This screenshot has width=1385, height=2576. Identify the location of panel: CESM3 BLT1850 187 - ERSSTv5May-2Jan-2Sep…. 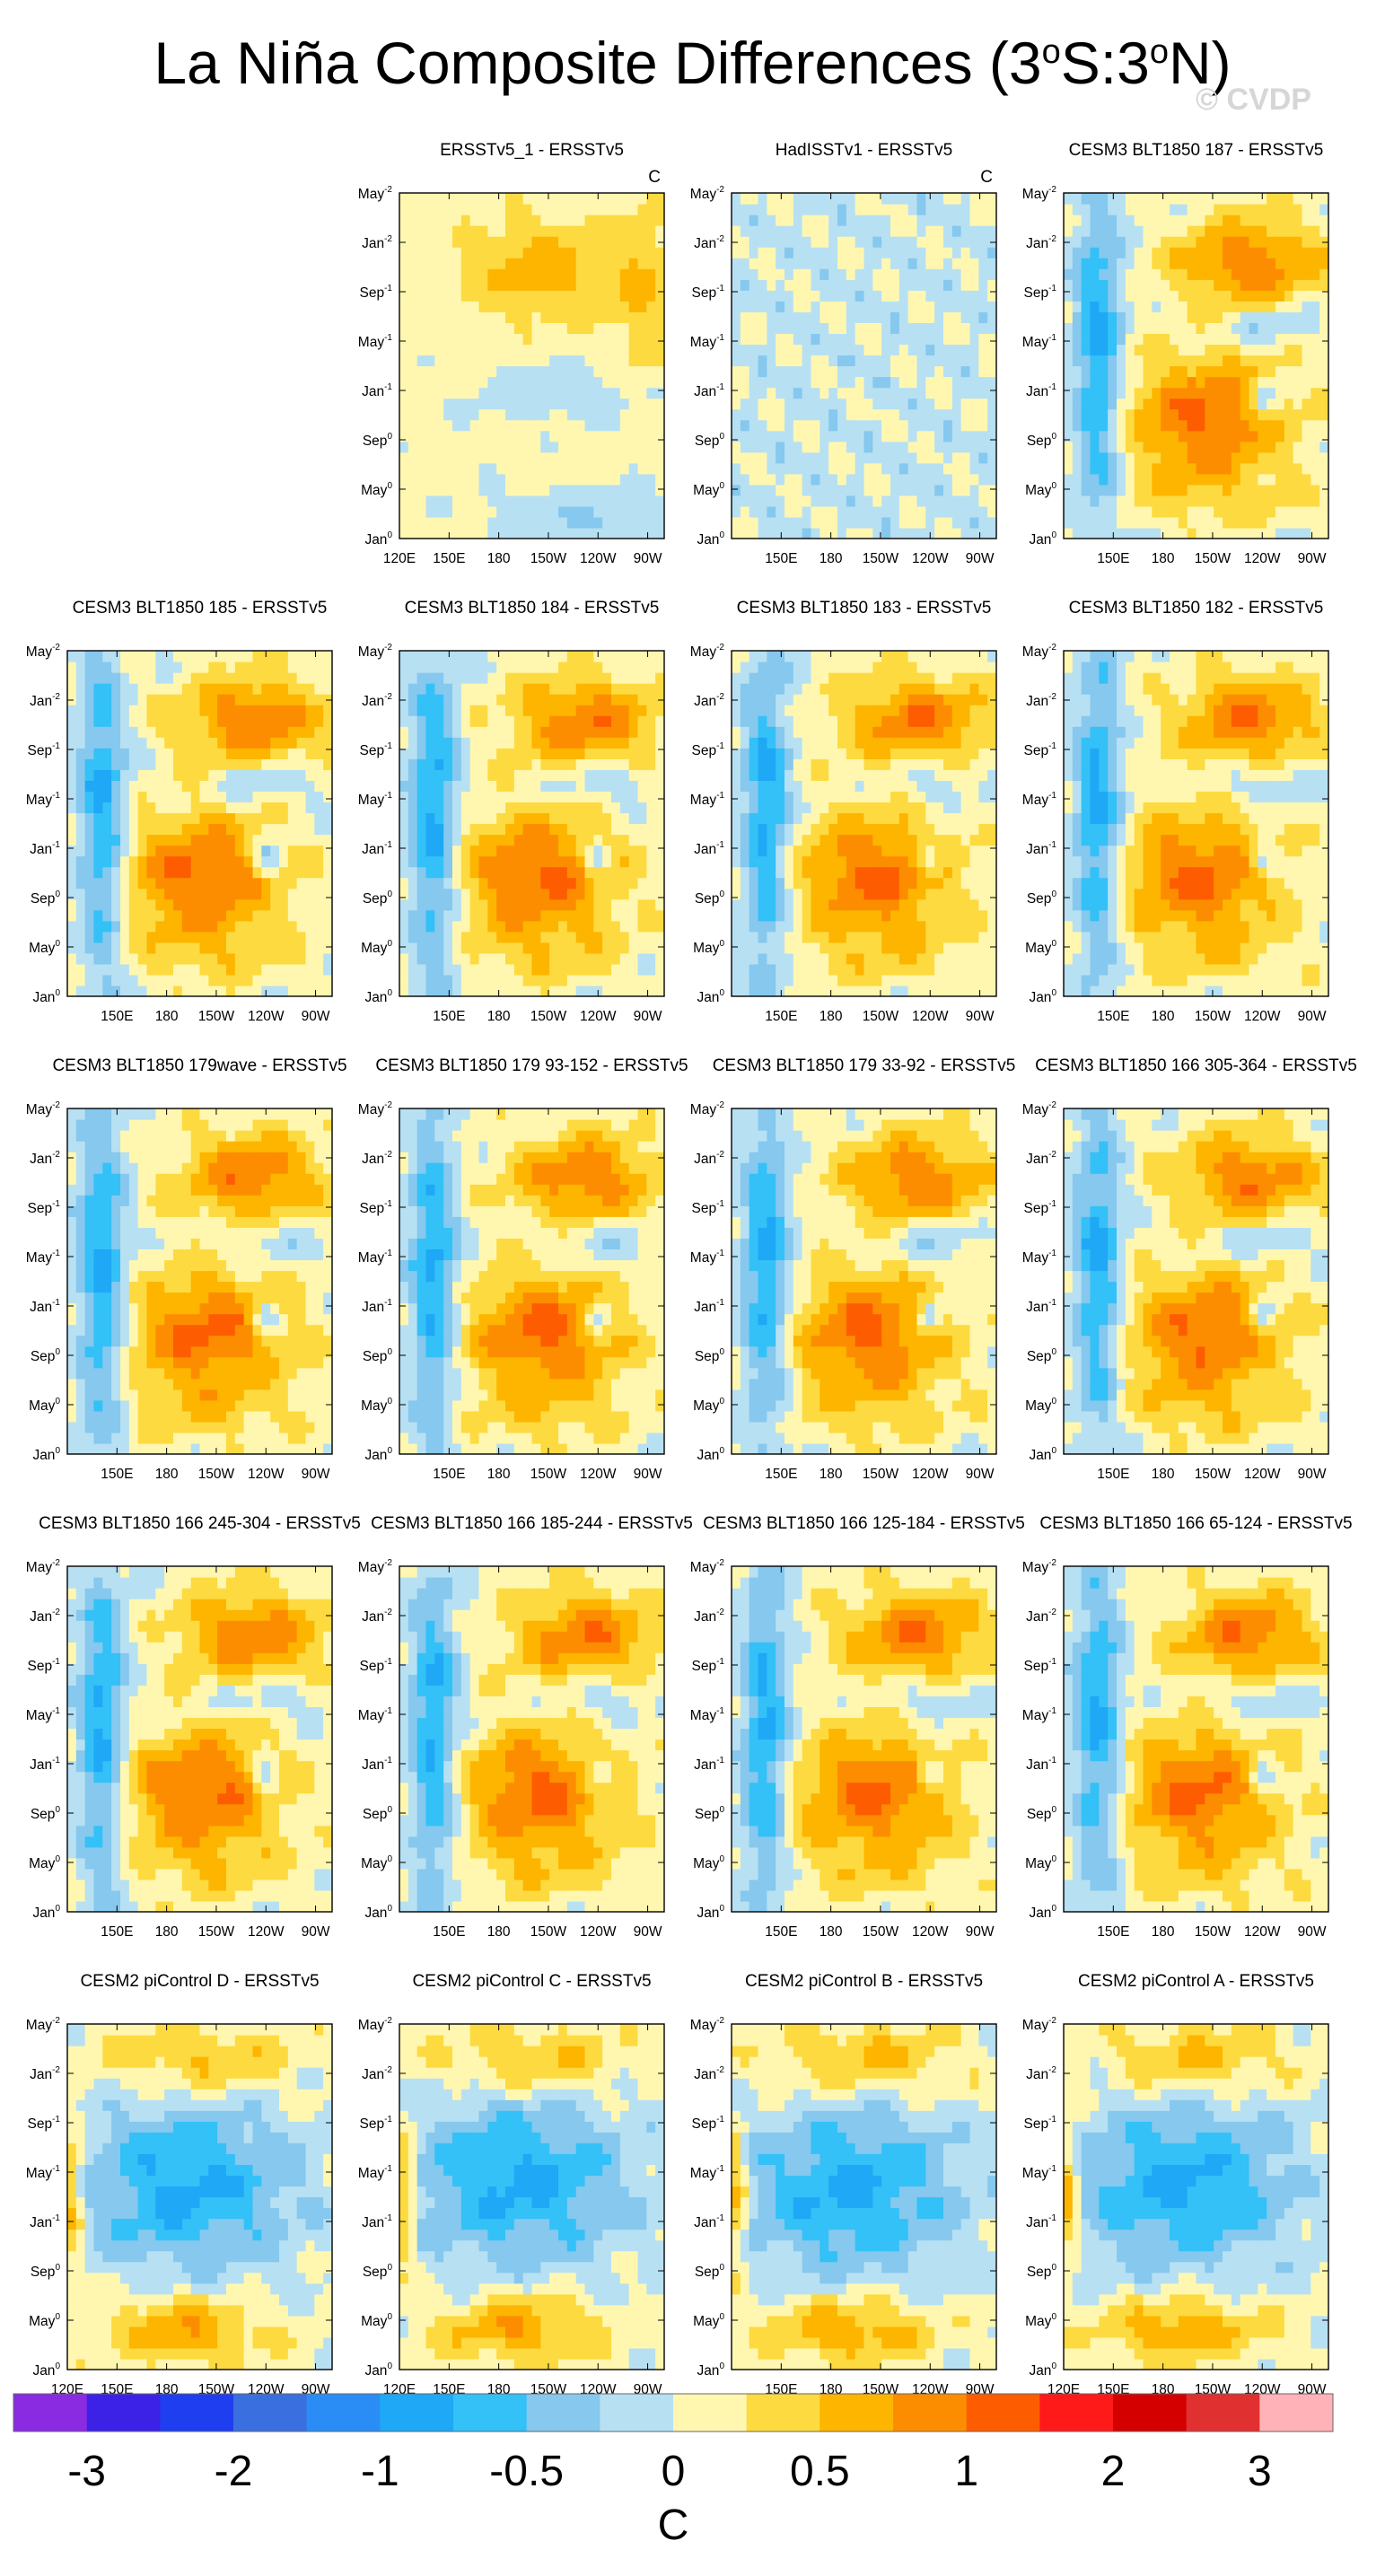
(1176, 353).